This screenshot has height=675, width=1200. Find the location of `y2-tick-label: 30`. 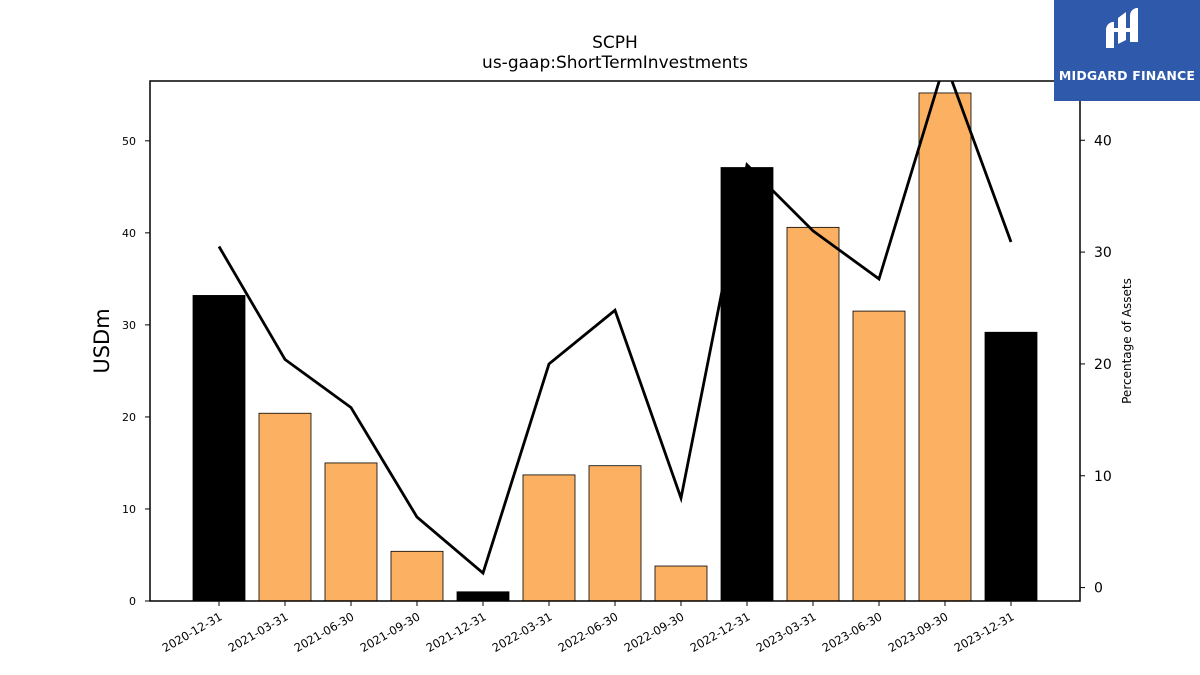

y2-tick-label: 30 is located at coordinates (1103, 253).